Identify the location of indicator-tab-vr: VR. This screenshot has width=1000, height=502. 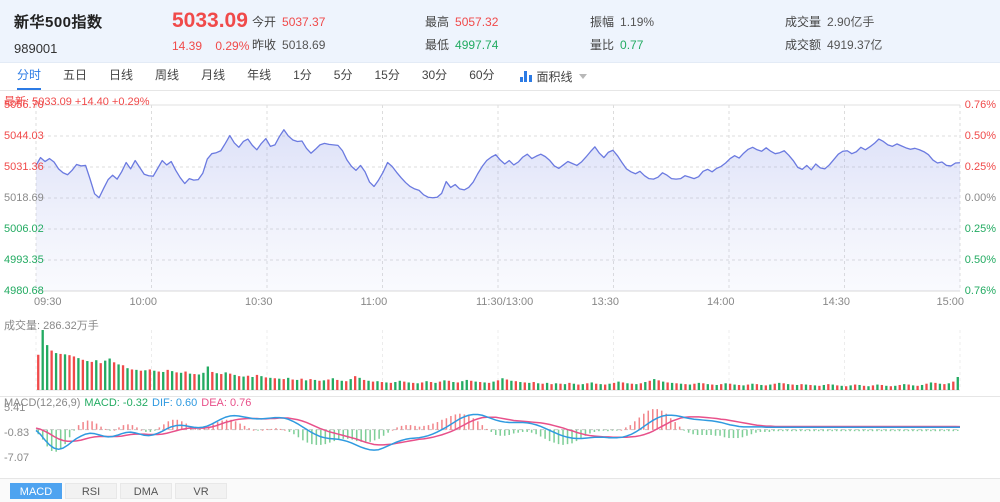
(201, 490).